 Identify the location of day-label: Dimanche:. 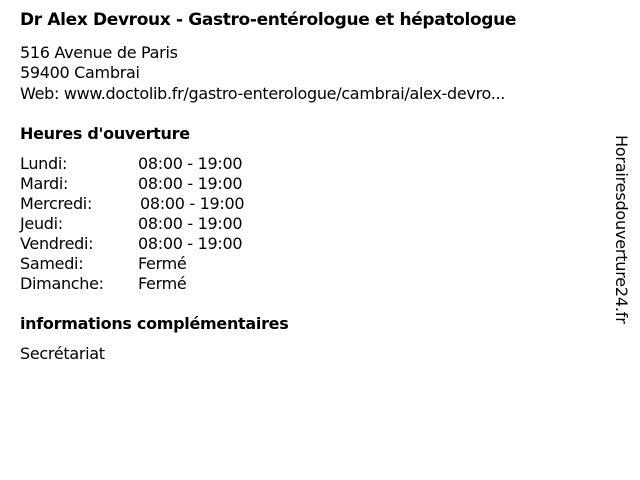
(62, 283).